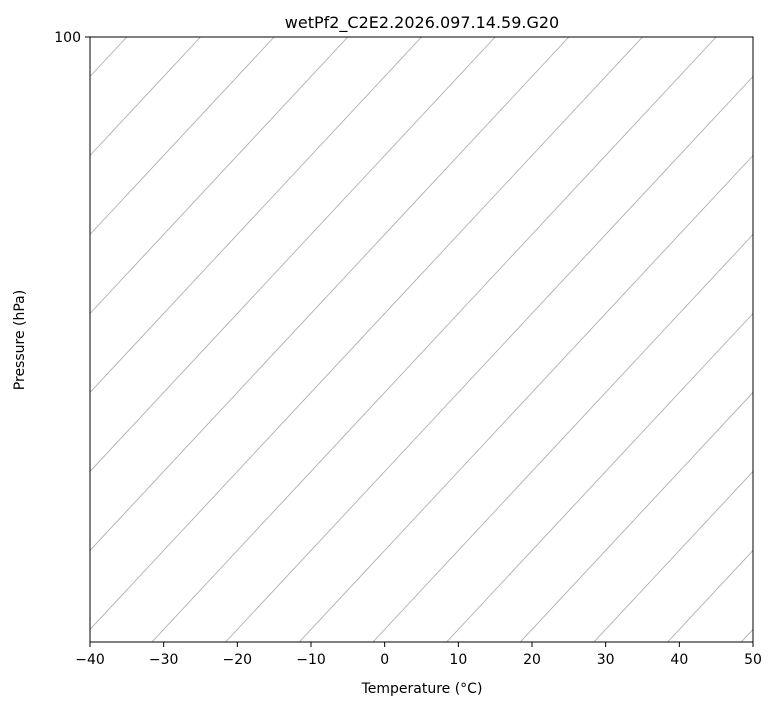 The width and height of the screenshot is (775, 708). What do you see at coordinates (422, 689) in the screenshot?
I see `x-axis-label: Temperature (°C)` at bounding box center [422, 689].